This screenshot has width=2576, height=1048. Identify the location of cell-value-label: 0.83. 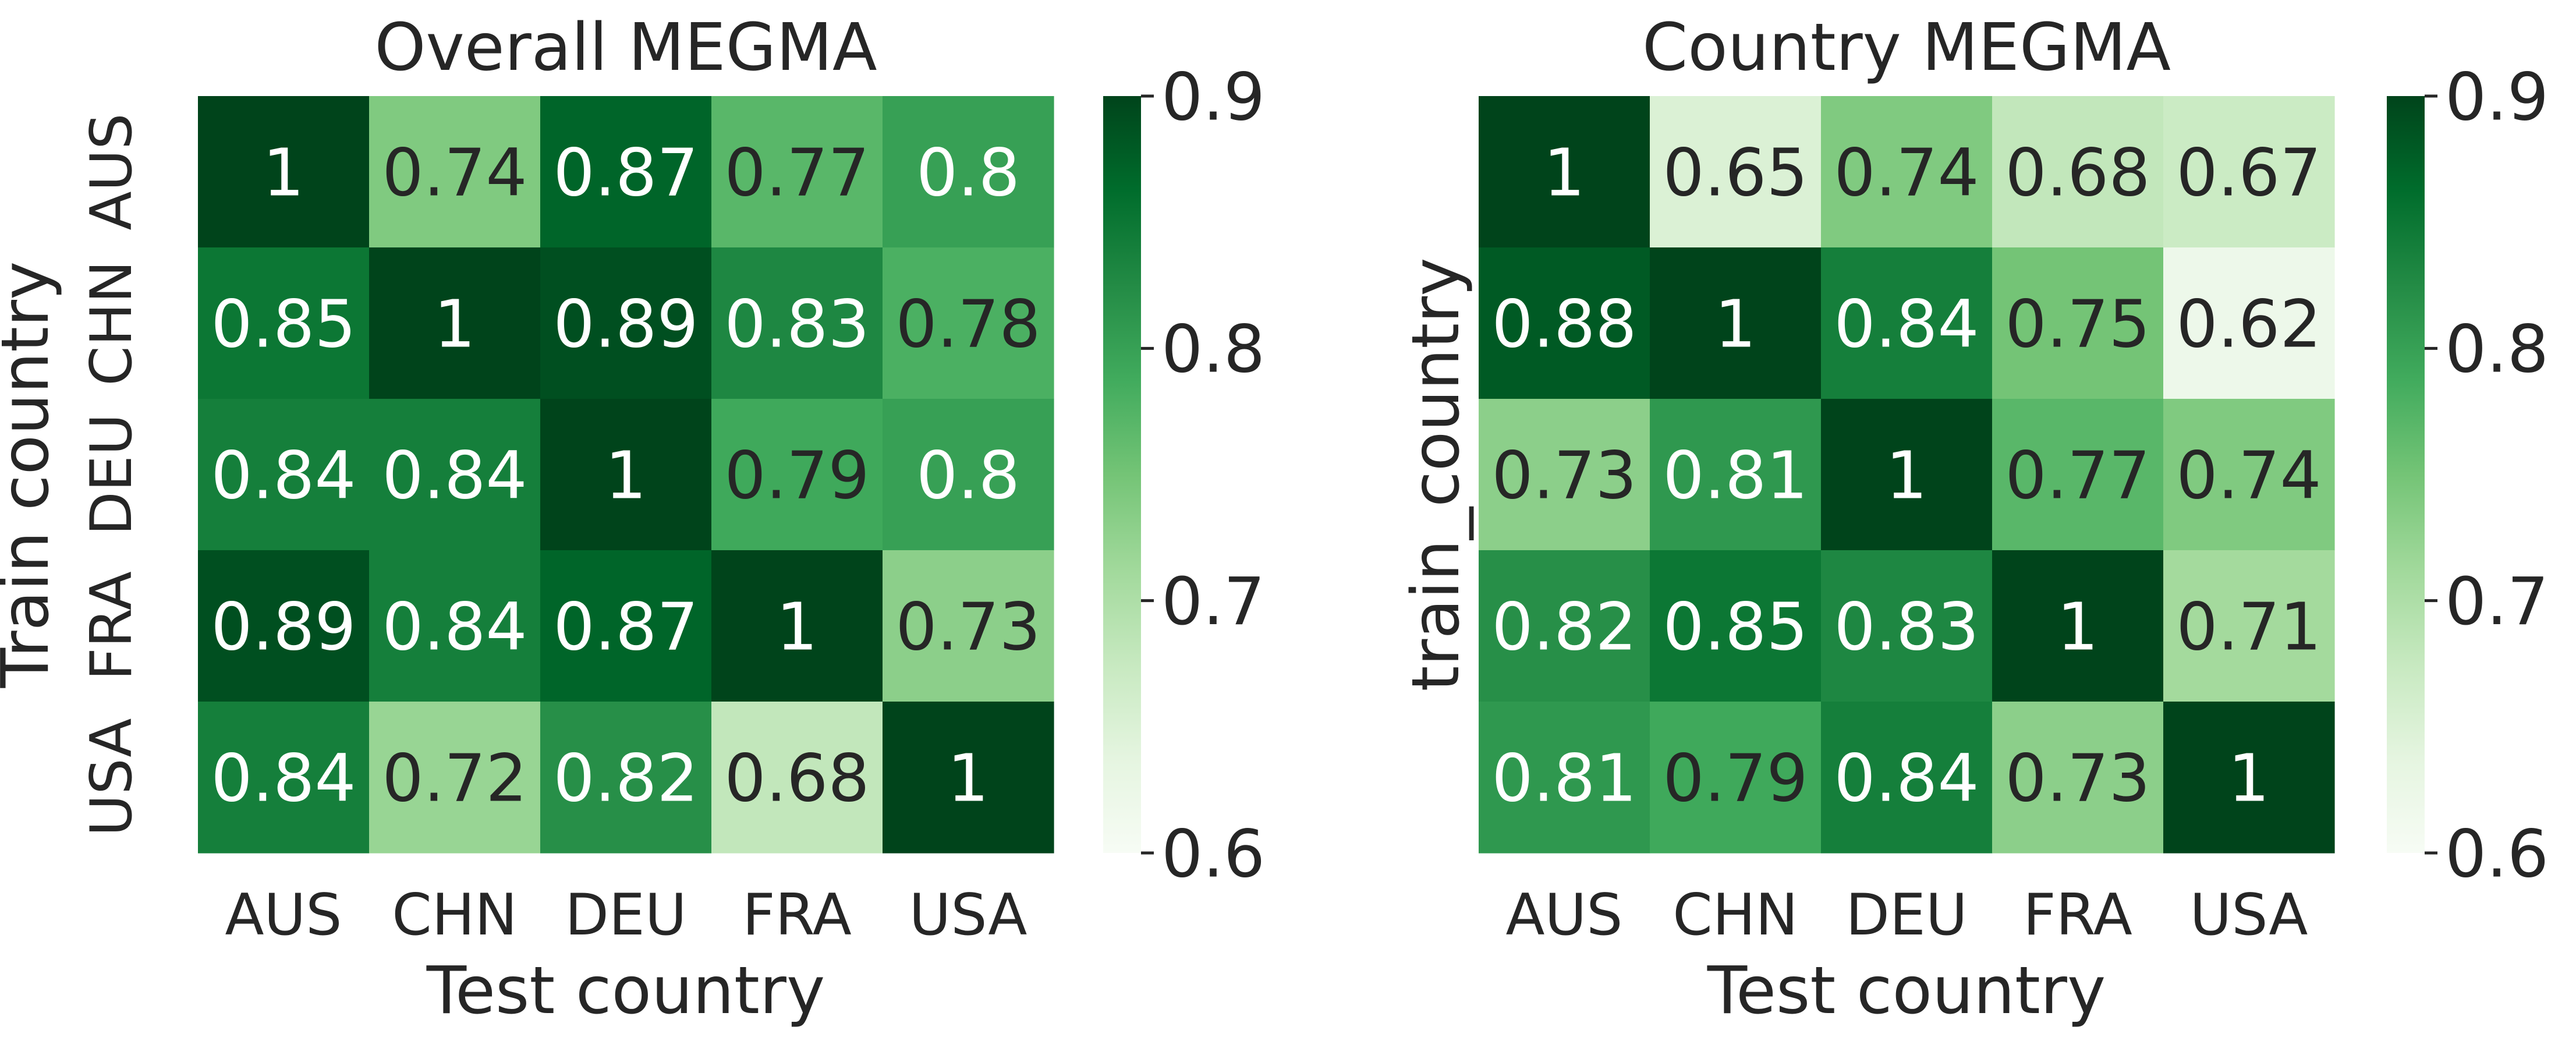
(1906, 627).